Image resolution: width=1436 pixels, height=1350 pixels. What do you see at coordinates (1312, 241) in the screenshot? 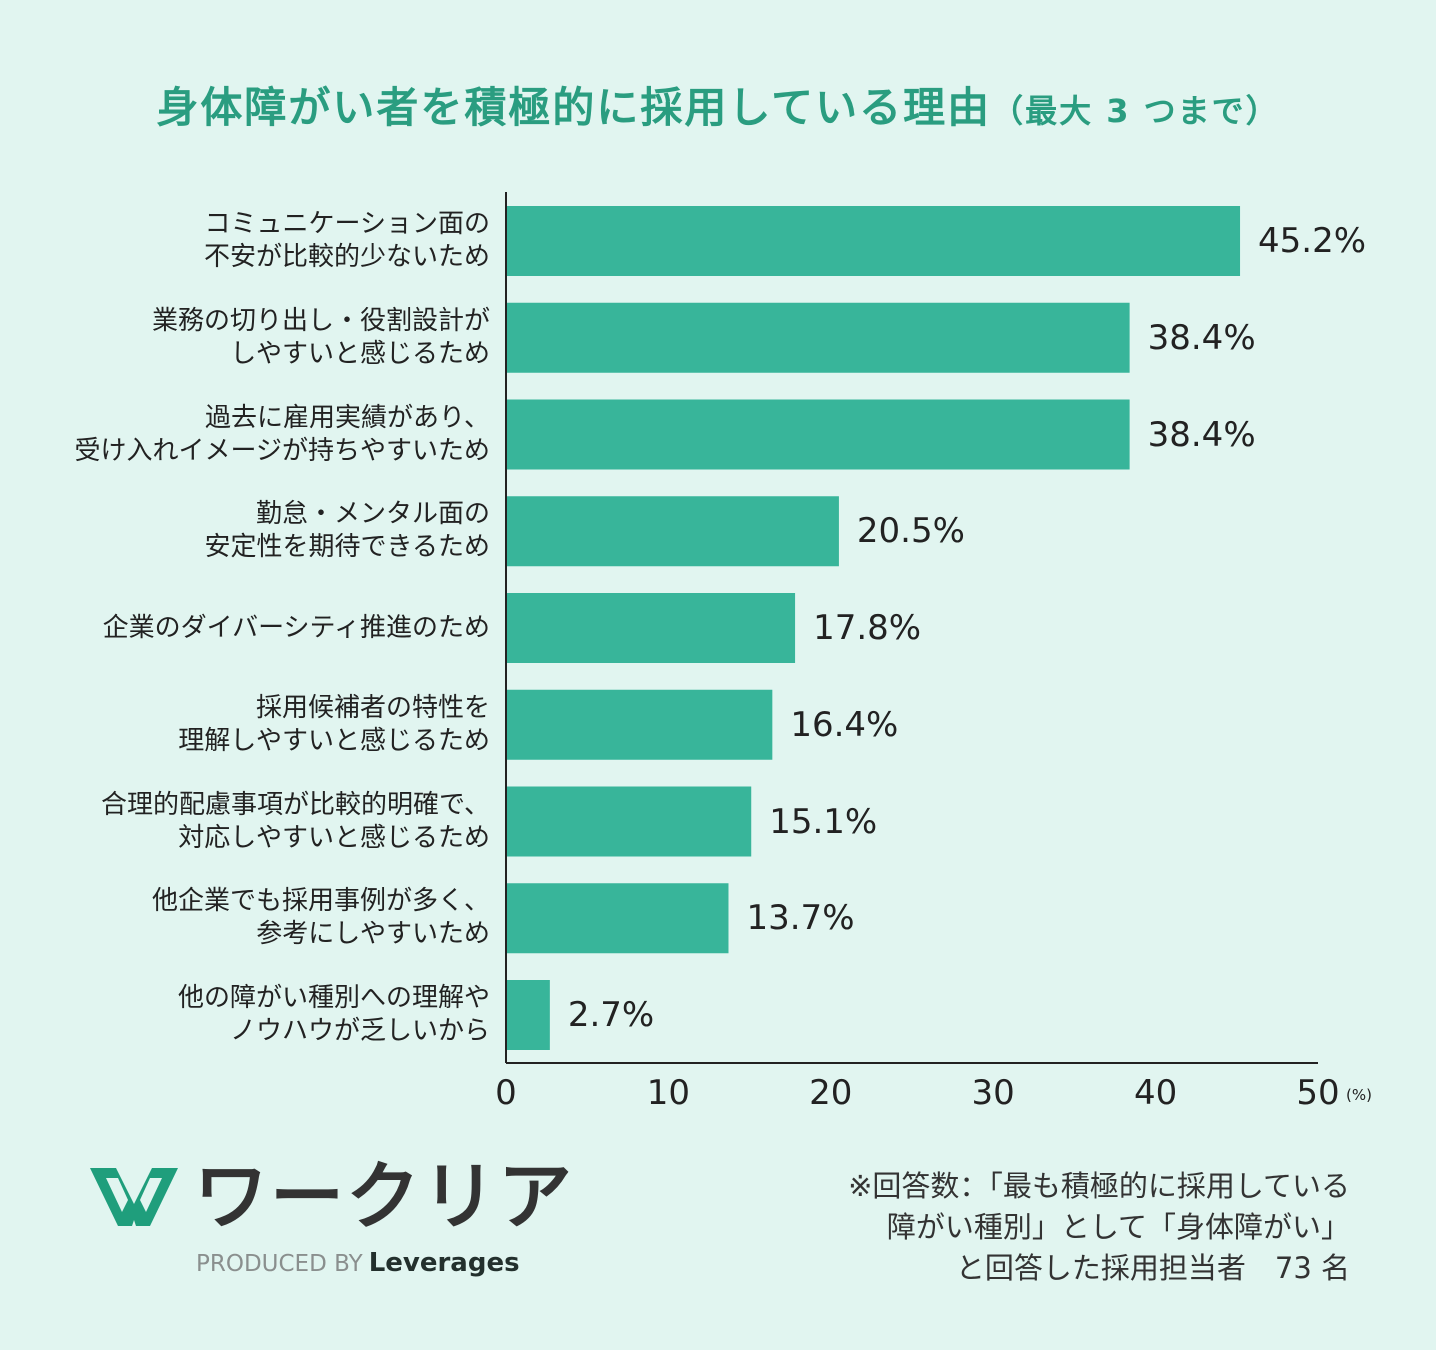
I see `value-label: 45.2%` at bounding box center [1312, 241].